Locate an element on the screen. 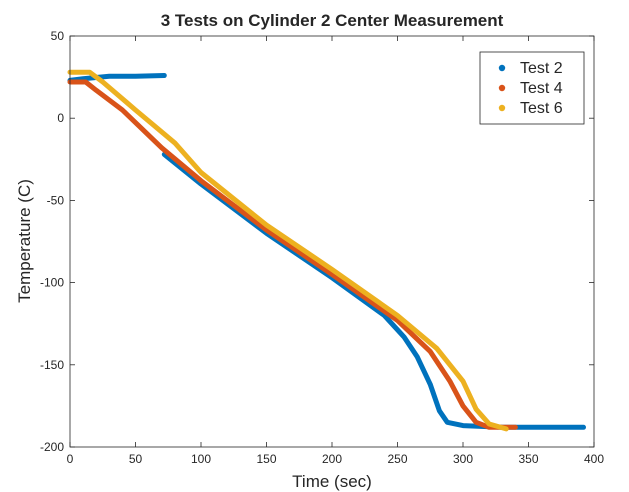  x-tick-label: 200 is located at coordinates (332, 459).